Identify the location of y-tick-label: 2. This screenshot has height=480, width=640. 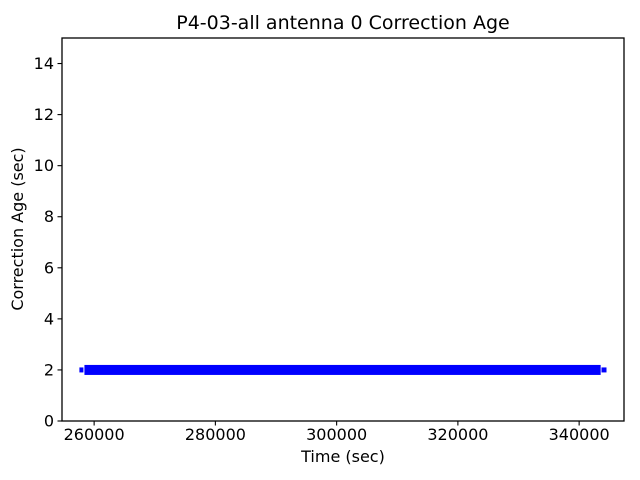
(49, 369).